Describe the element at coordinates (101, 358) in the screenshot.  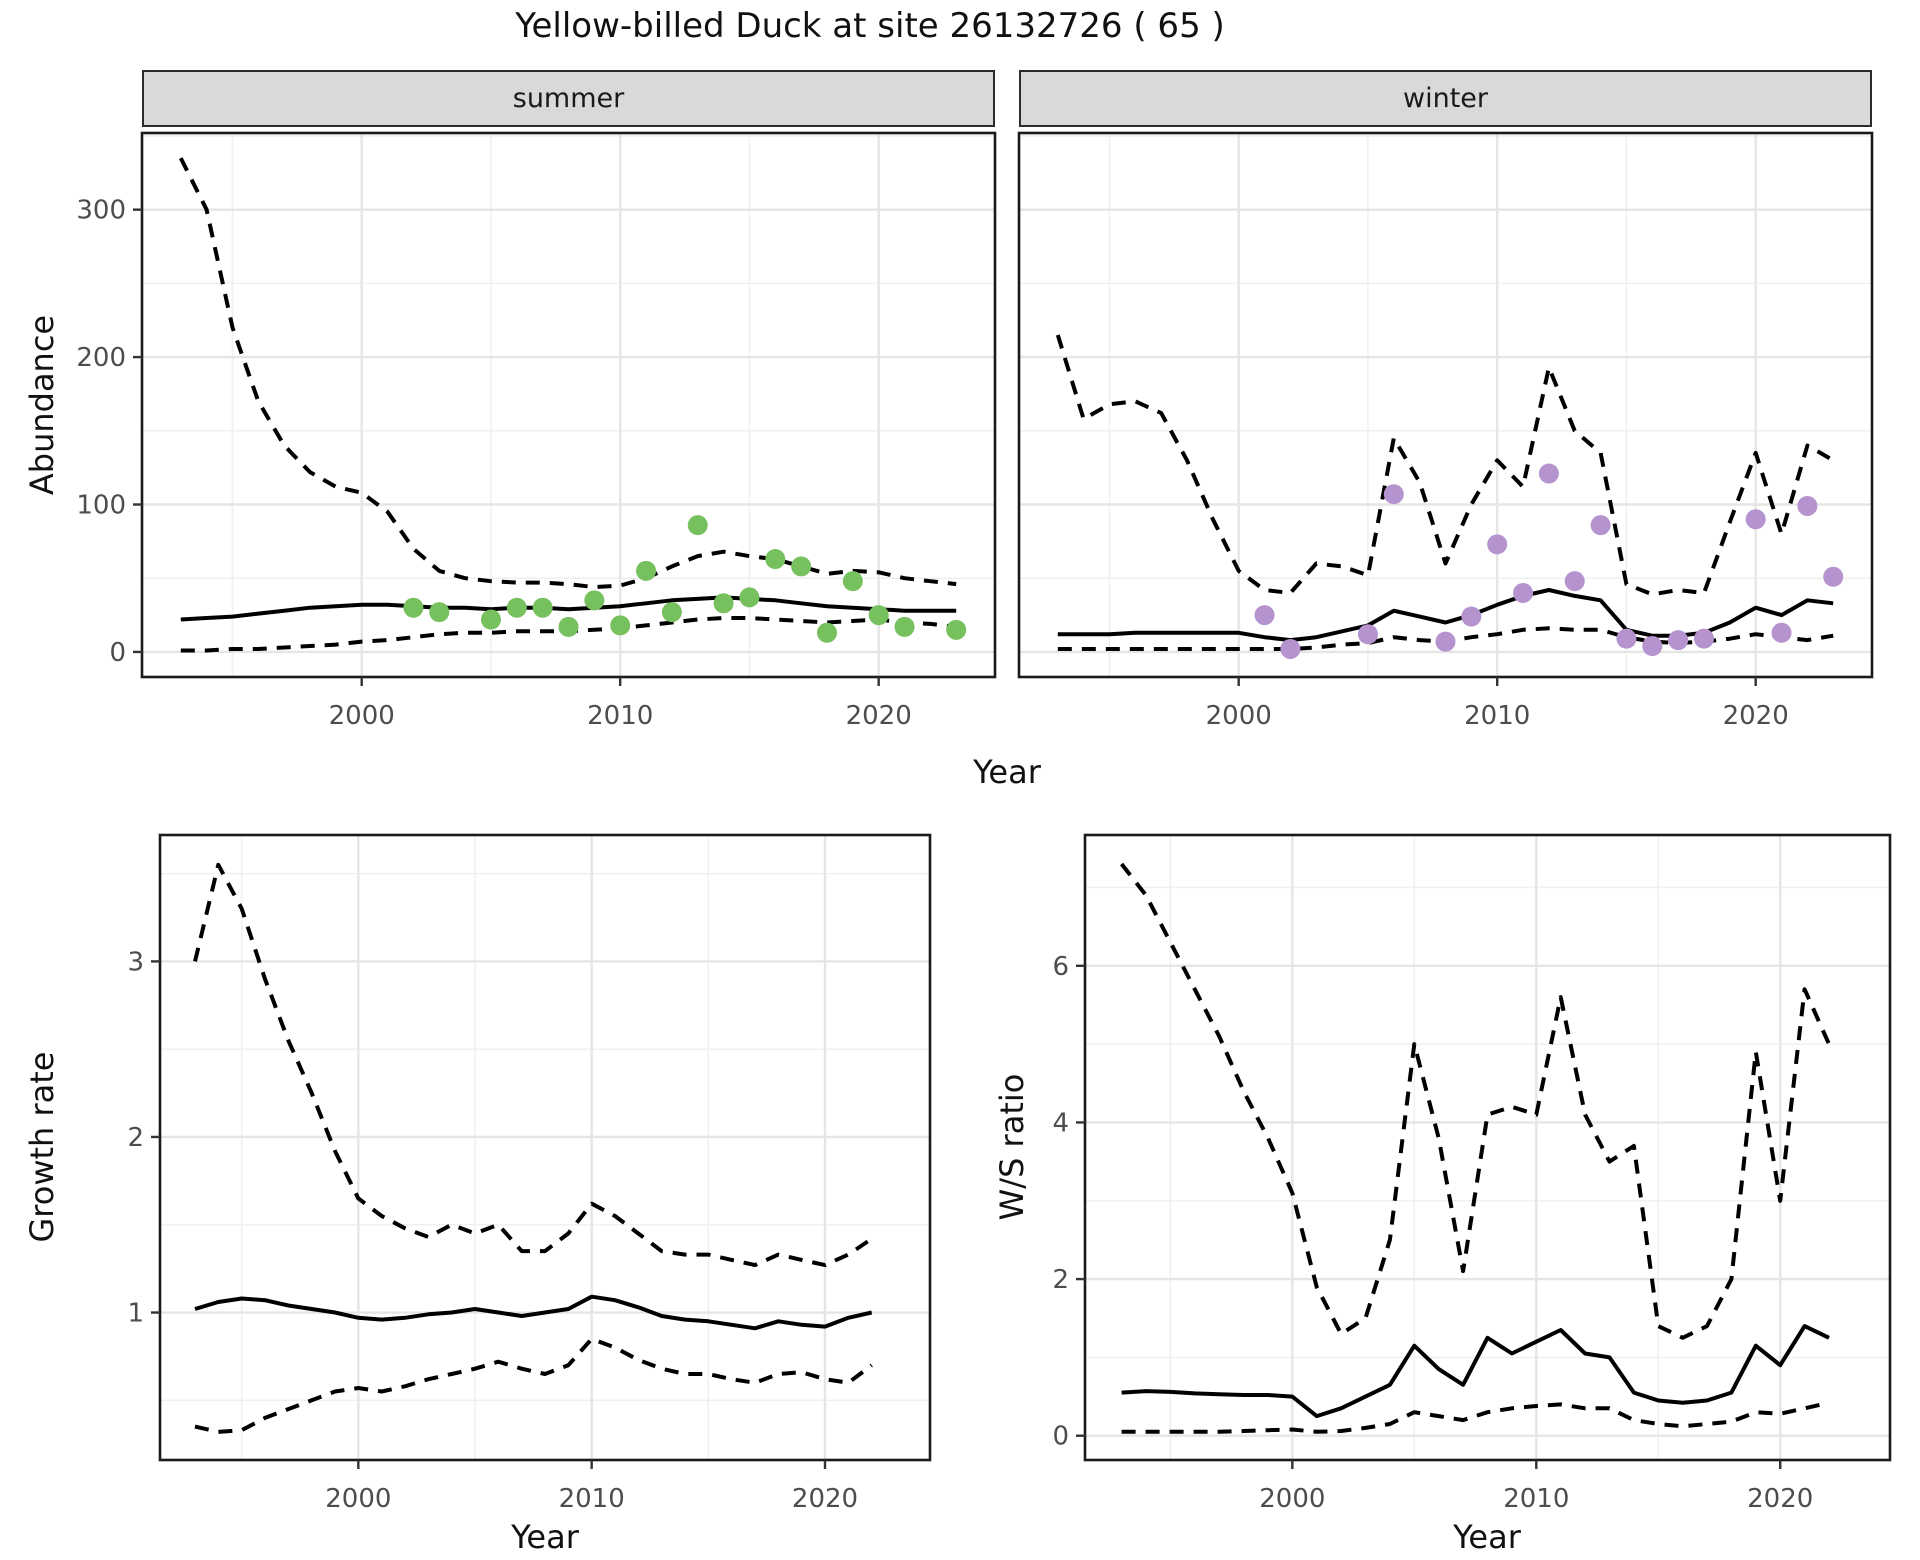
I see `y-tick-label: 200` at that location.